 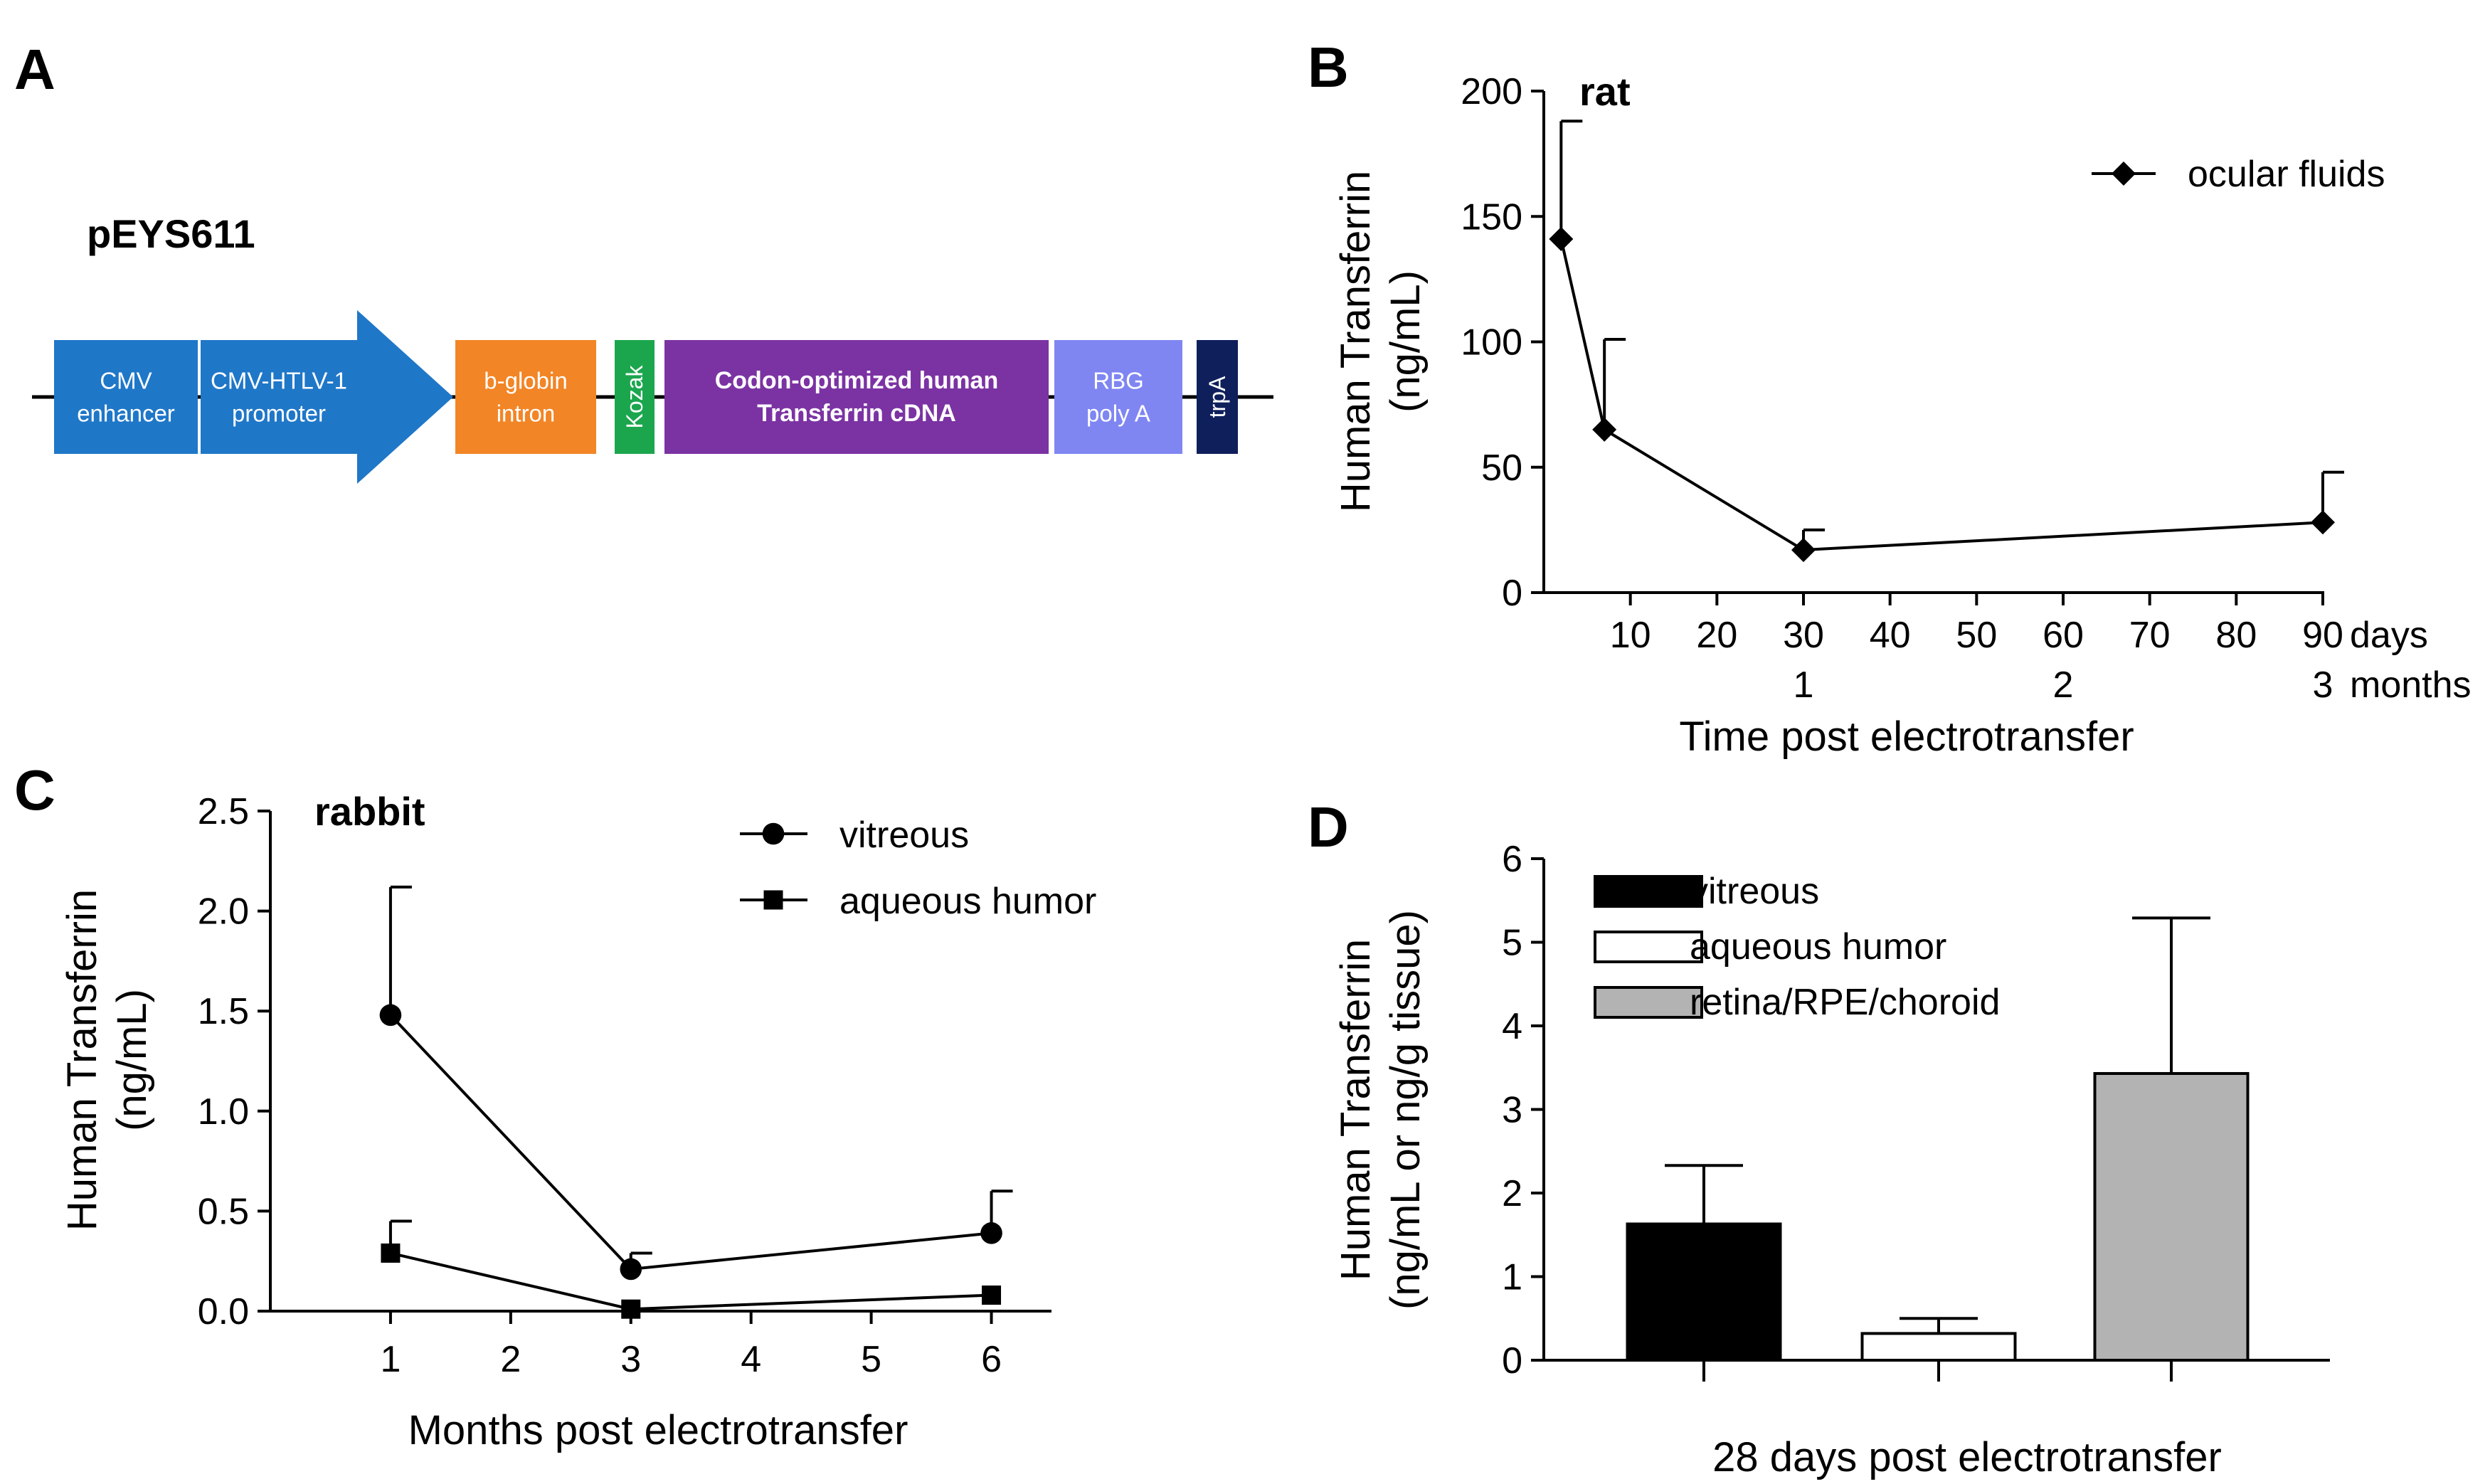 I want to click on y-axis-title-unit: (ng/mL or ng/g tissue), so click(x=1405, y=1110).